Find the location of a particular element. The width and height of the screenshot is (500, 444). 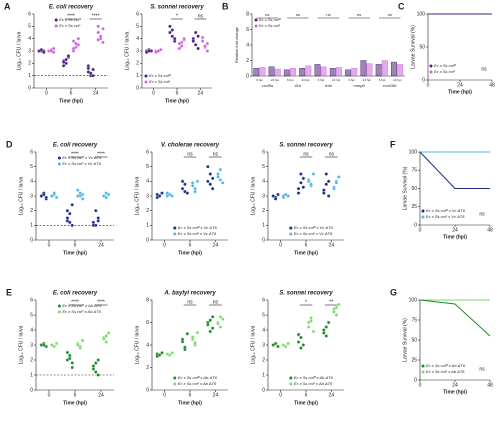

significance-label: * is located at coordinates (306, 302).